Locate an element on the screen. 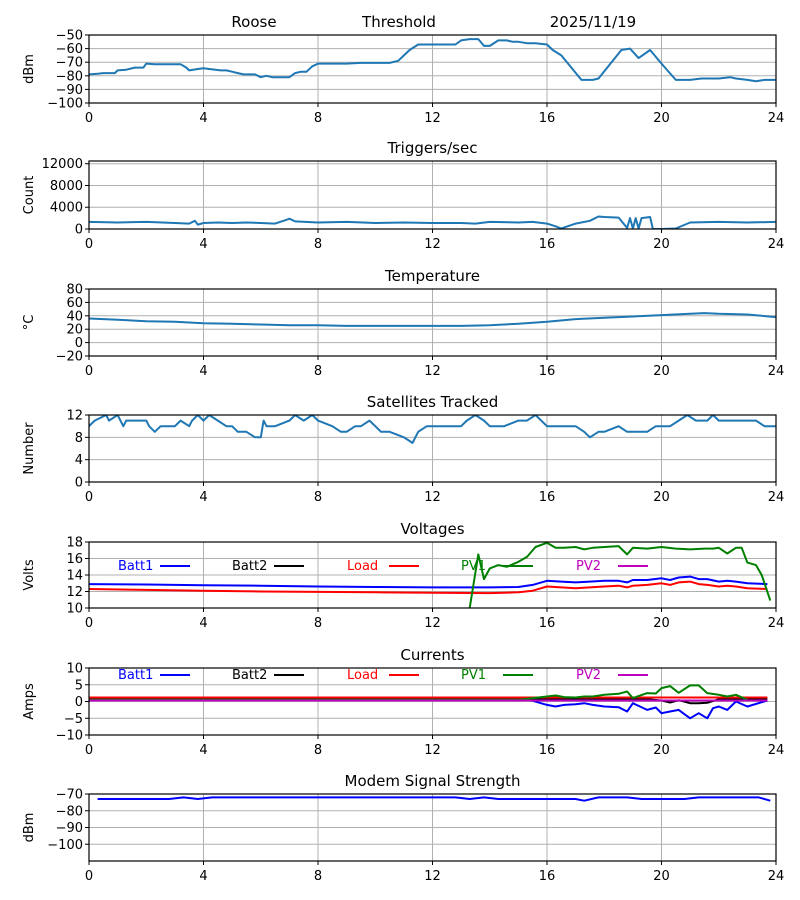  chart-panel-0: 0 4 8 12 16 20 24 −50−60−70−80−90−100 dBm is located at coordinates (403, 78).